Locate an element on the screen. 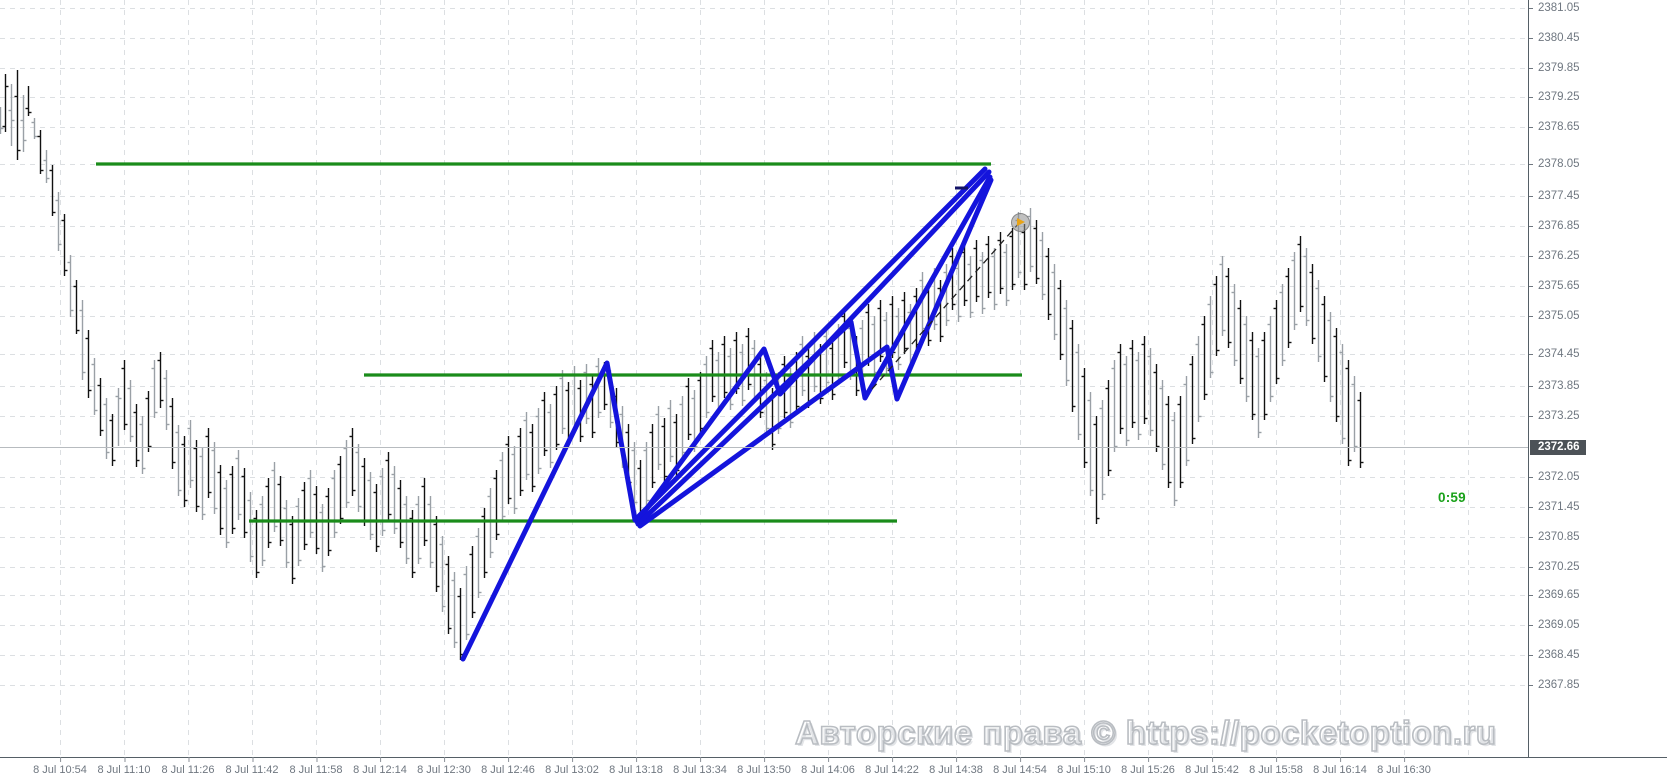 This screenshot has height=781, width=1667. time-tick-label: 8 Jul 14:22 is located at coordinates (892, 766).